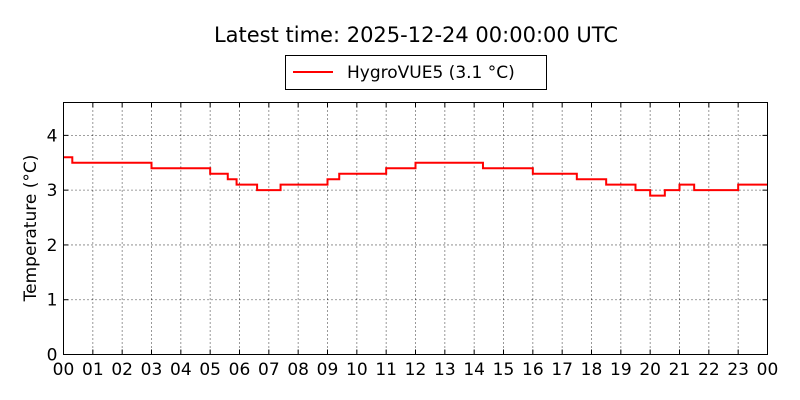 The width and height of the screenshot is (800, 400). Describe the element at coordinates (416, 35) in the screenshot. I see `chart-title: Latest time: 2025-12-24 00:00:00 UTC` at that location.